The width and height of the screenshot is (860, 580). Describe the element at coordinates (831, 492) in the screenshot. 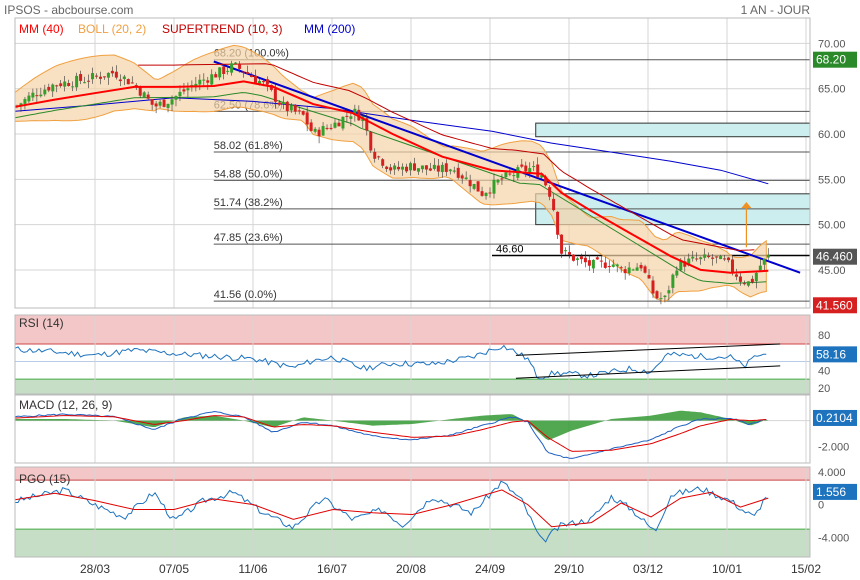

I see `pgo-value-badge: 1.556` at that location.